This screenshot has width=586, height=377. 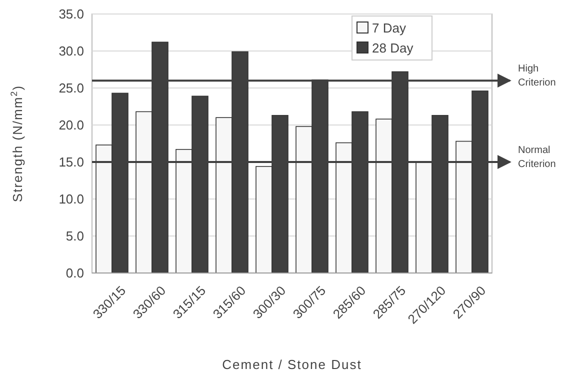 I want to click on x-axis-title: Cement / Stone Dust, so click(x=292, y=364).